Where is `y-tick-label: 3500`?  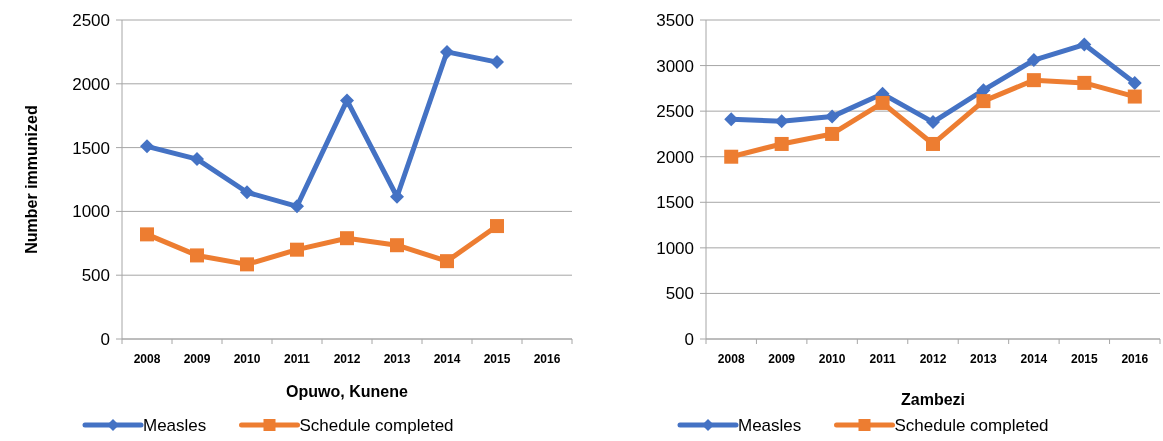 y-tick-label: 3500 is located at coordinates (675, 20).